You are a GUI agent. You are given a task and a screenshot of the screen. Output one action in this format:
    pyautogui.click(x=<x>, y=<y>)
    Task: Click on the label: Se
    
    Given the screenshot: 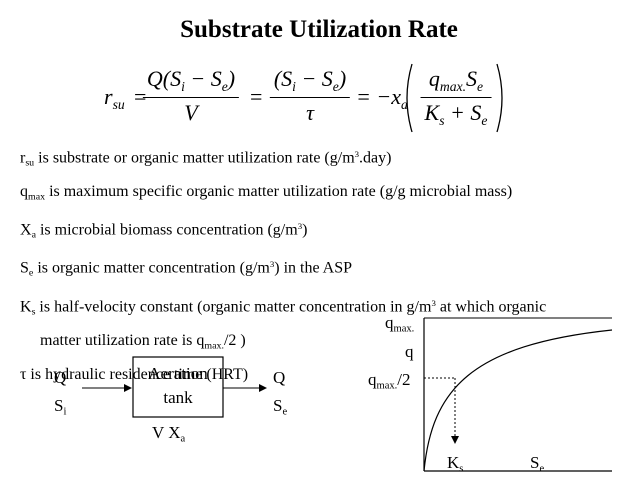 What is the action you would take?
    pyautogui.click(x=280, y=407)
    